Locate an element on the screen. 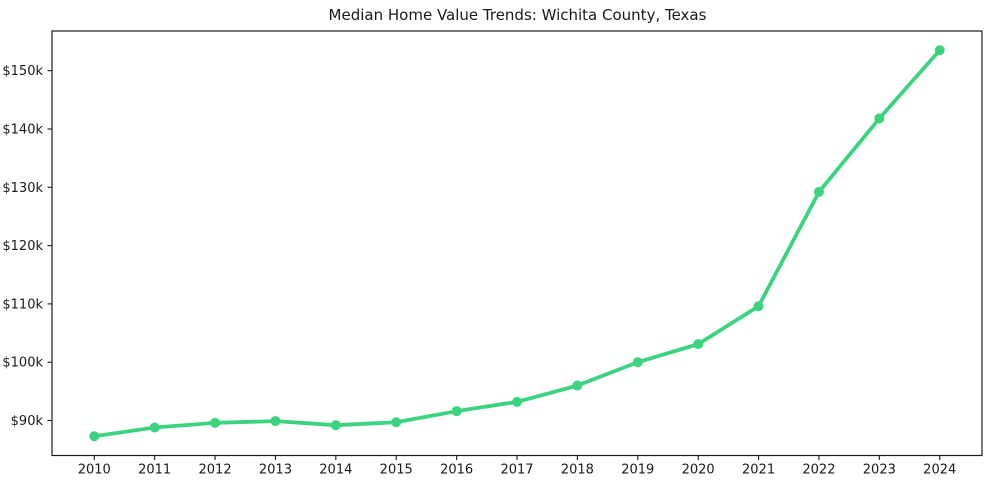 Image resolution: width=989 pixels, height=490 pixels. y-tick-label: $110k is located at coordinates (22, 304).